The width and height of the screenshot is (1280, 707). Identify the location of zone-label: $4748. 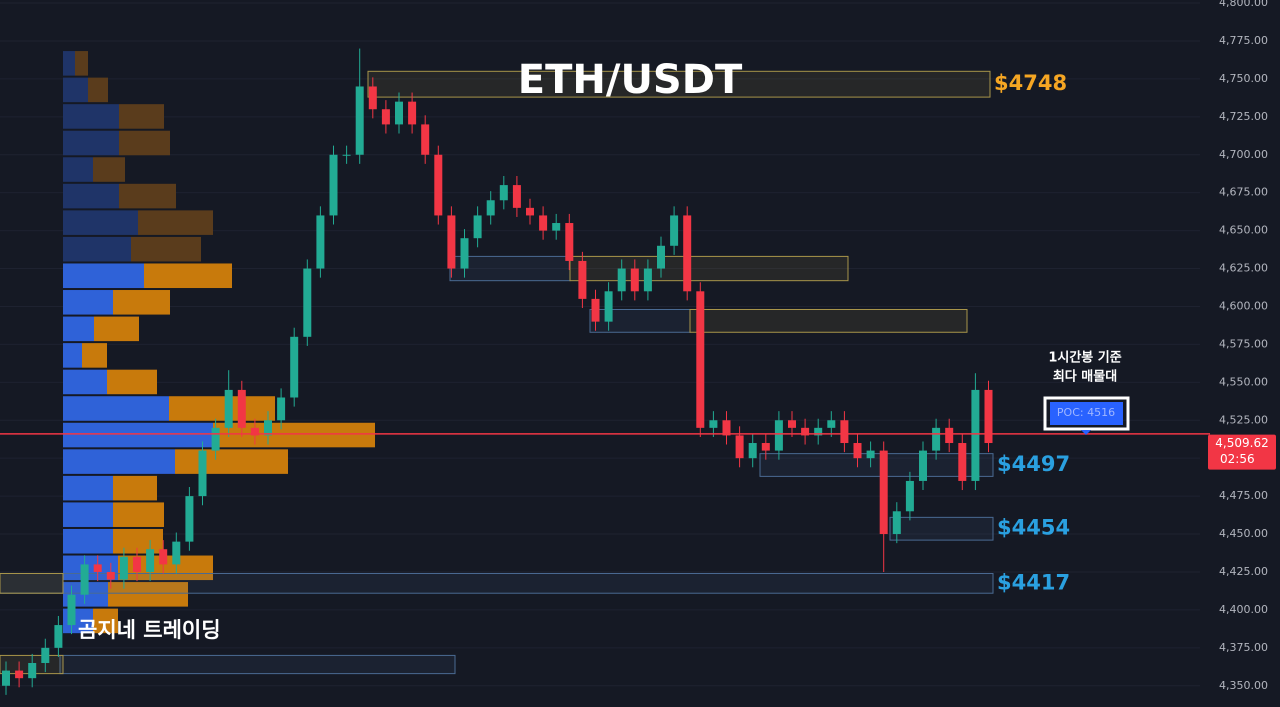
(1030, 83).